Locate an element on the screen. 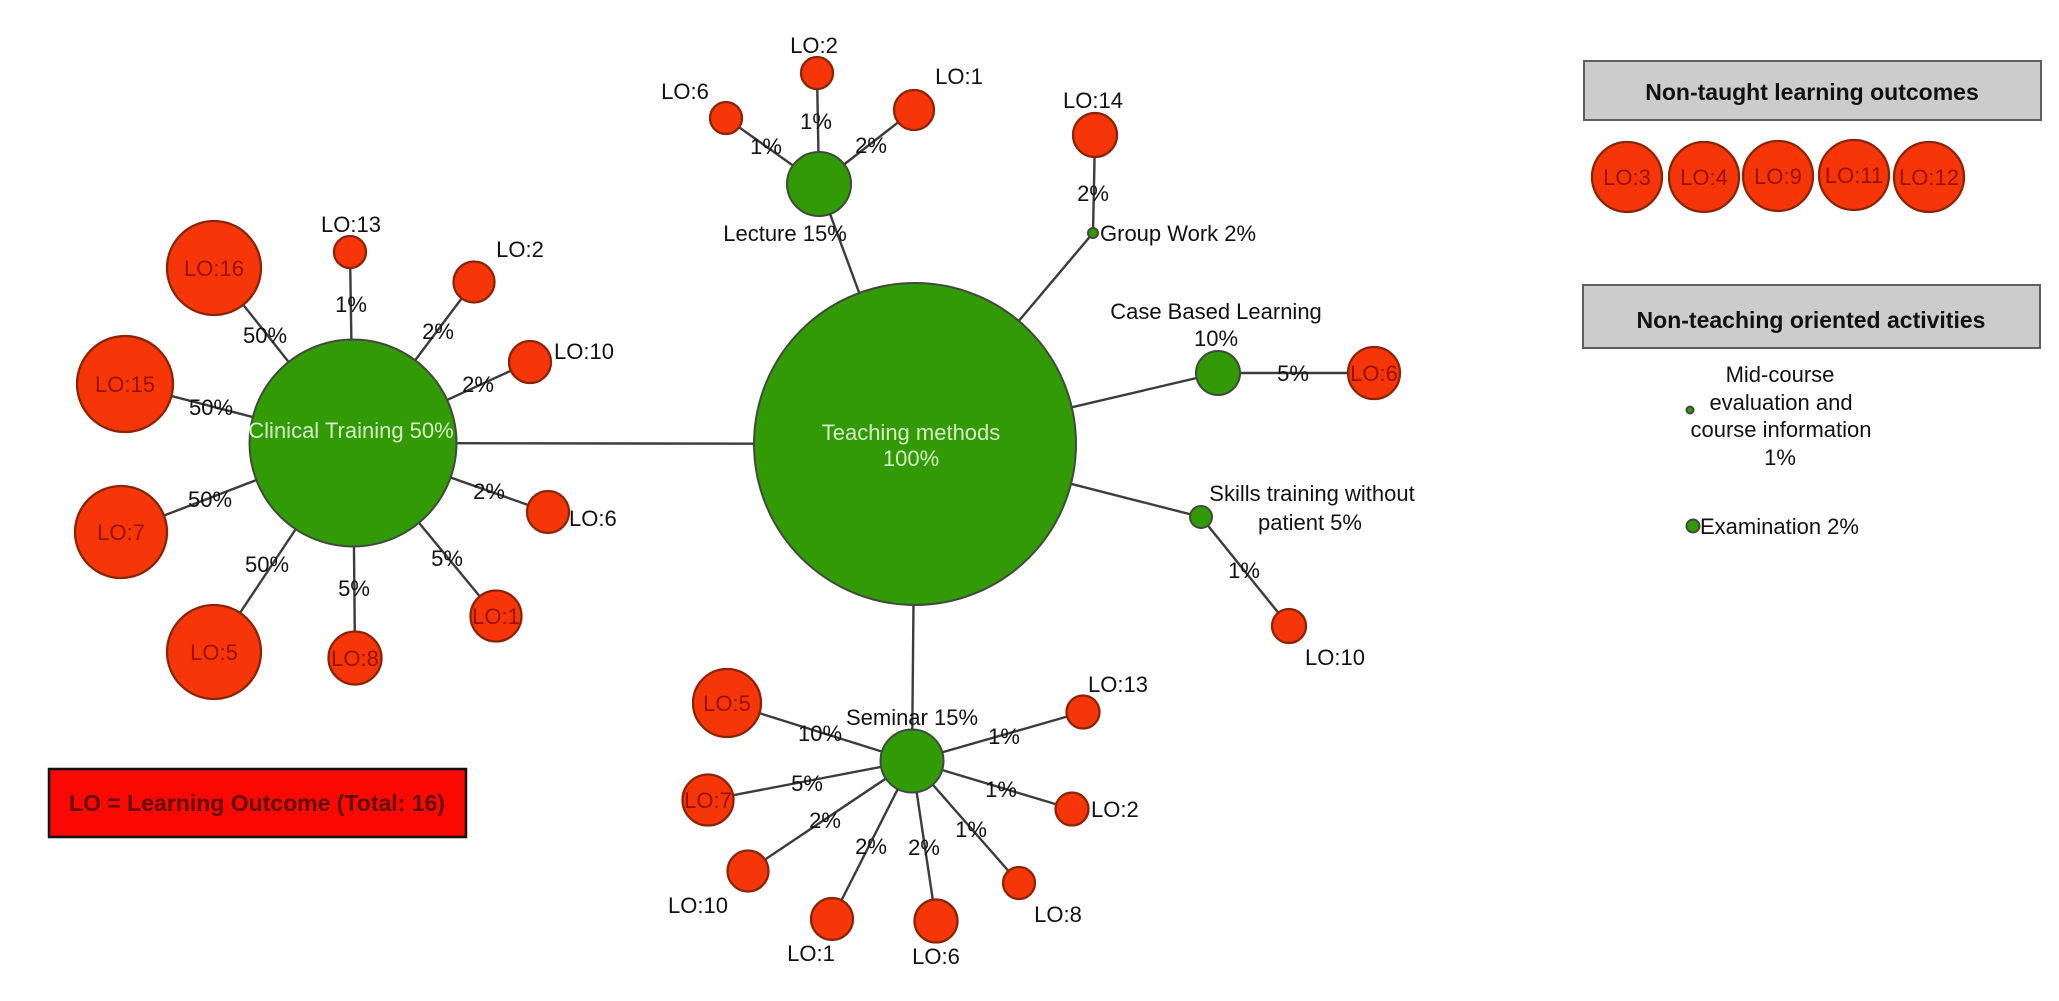  svg-text: patient 5% is located at coordinates (1310, 522).